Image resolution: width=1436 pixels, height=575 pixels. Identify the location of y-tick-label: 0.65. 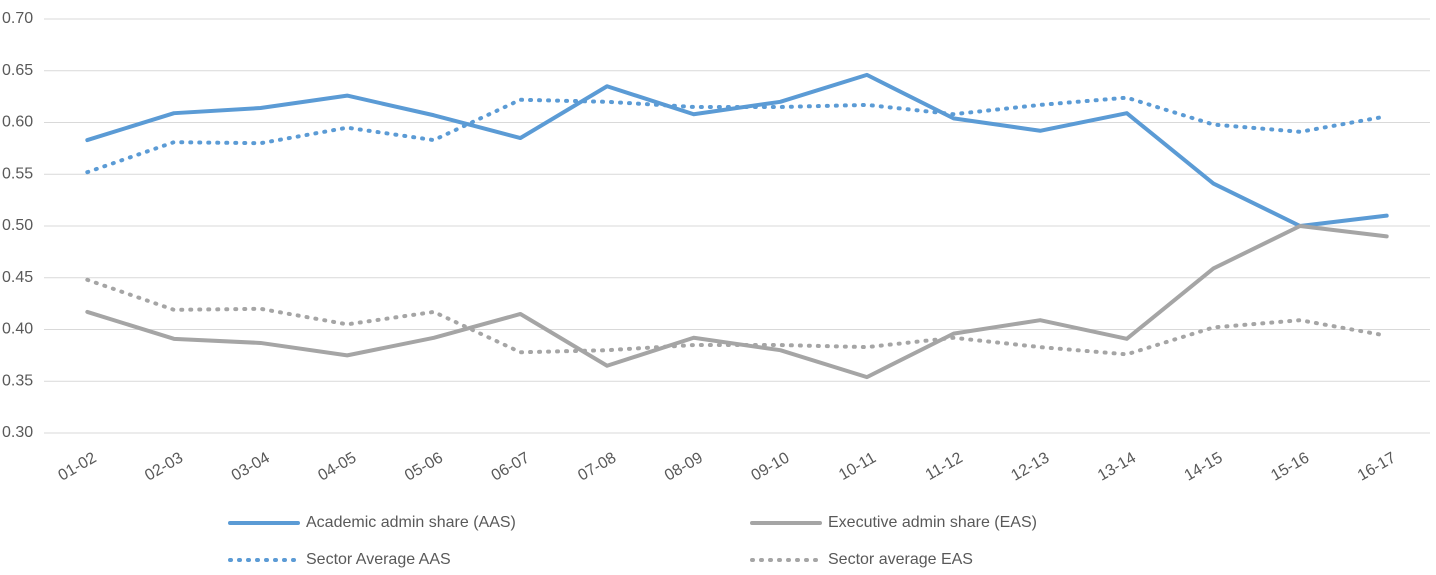
(17, 70).